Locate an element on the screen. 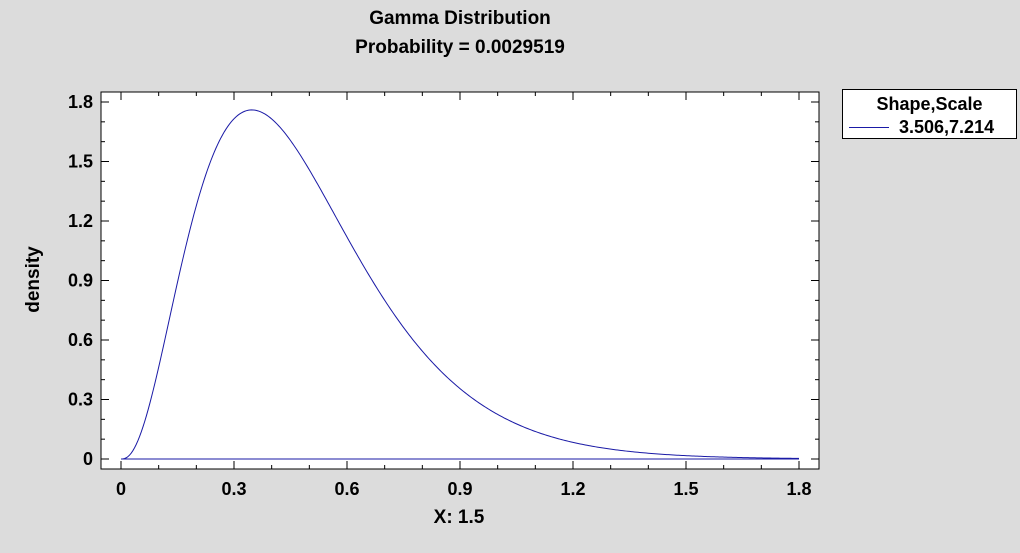 This screenshot has height=553, width=1020. legend-title: Shape,Scale is located at coordinates (929, 104).